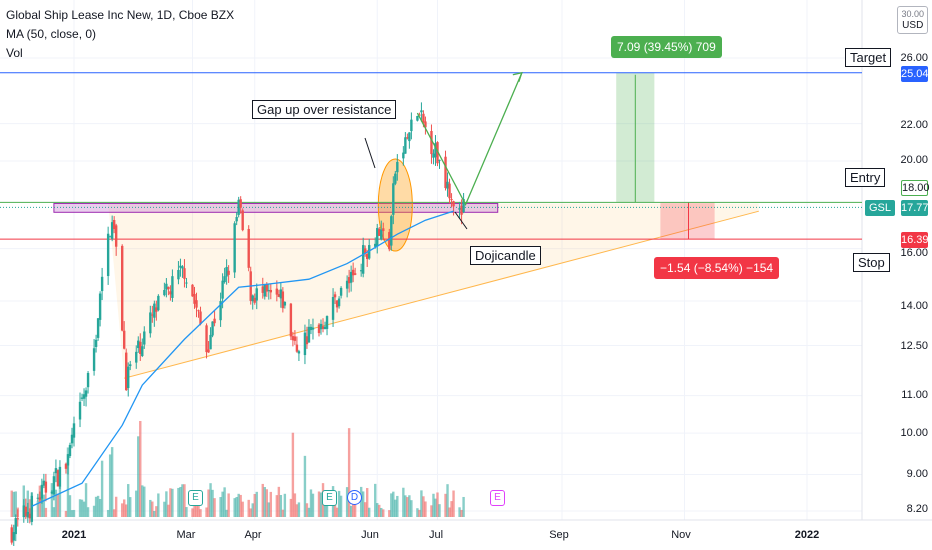 The width and height of the screenshot is (932, 550). Describe the element at coordinates (505, 255) in the screenshot. I see `doji-annotation: Dojicandle` at that location.